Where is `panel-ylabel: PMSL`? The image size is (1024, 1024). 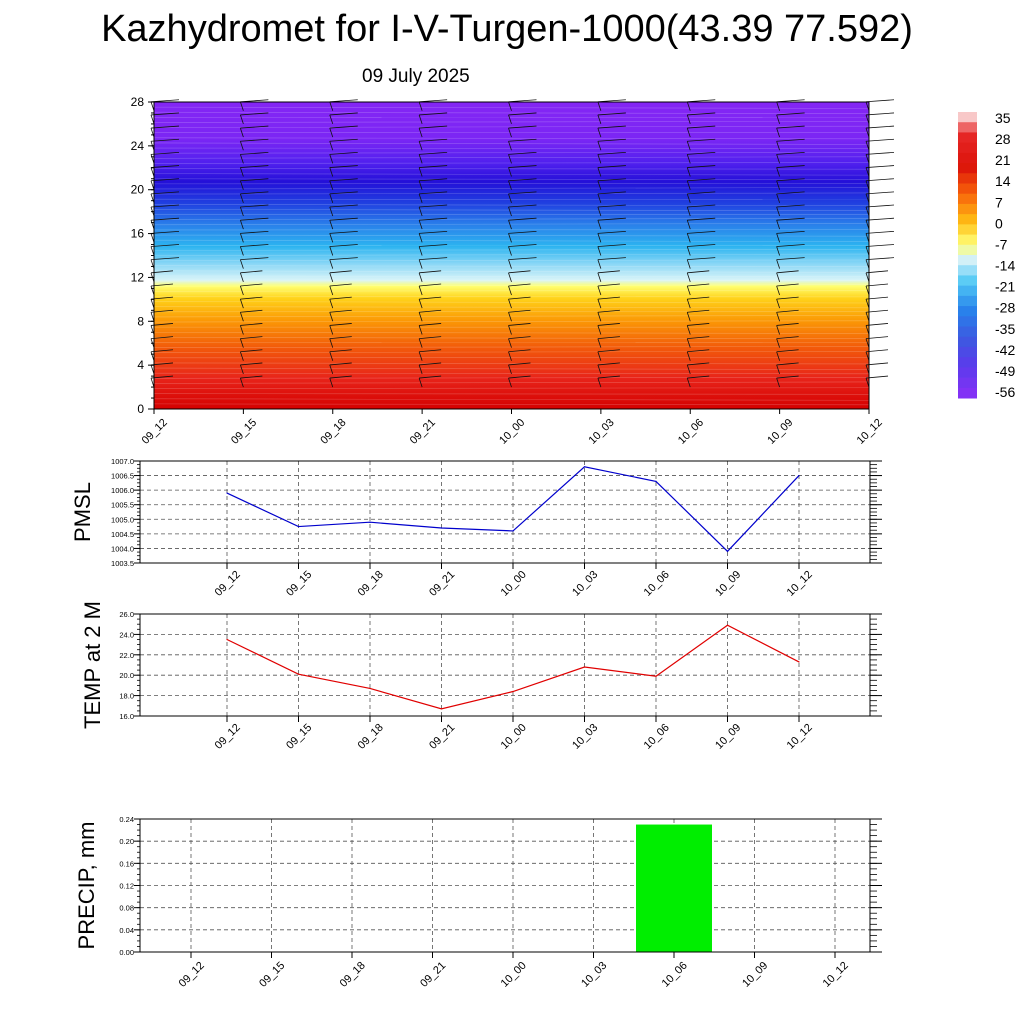 panel-ylabel: PMSL is located at coordinates (82, 512).